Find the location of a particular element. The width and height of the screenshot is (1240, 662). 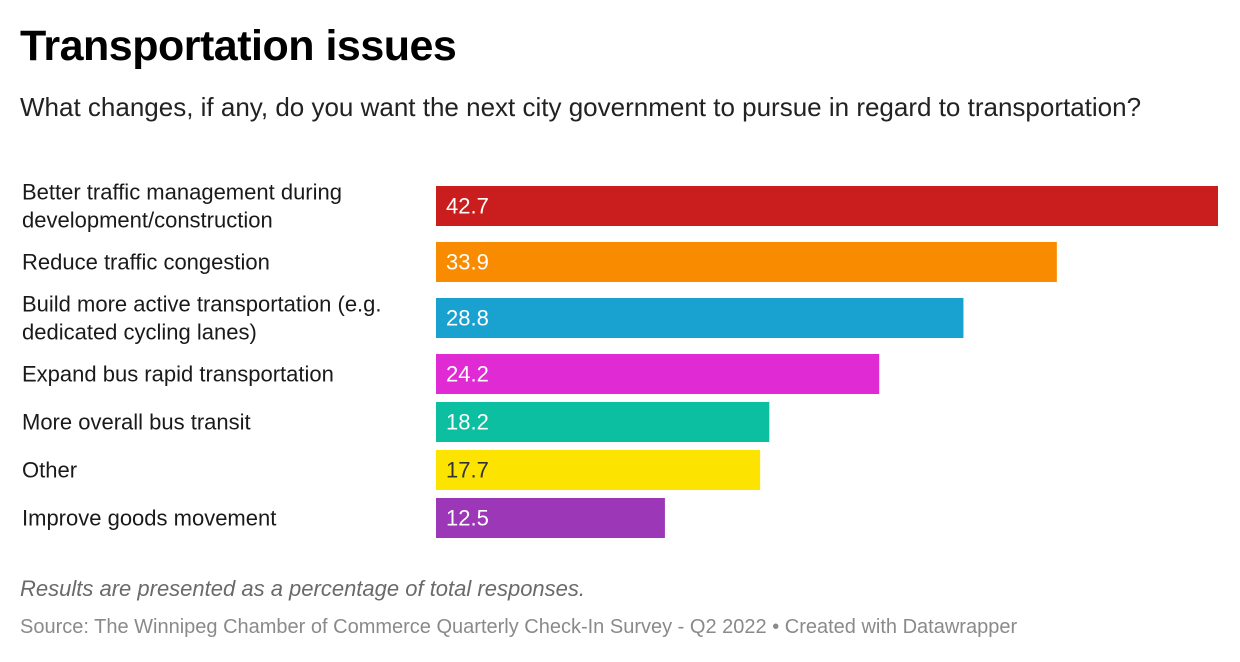

category-label-line: dedicated cycling lanes) is located at coordinates (139, 332).